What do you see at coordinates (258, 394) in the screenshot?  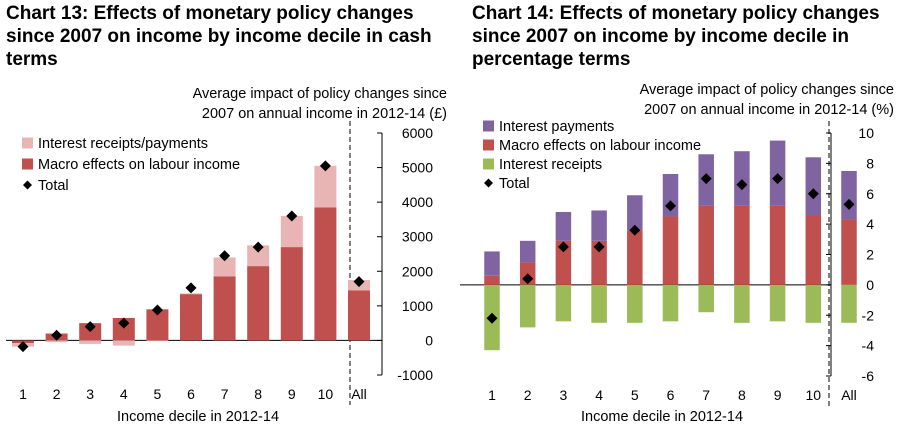 I see `chart-13-category-label: 8` at bounding box center [258, 394].